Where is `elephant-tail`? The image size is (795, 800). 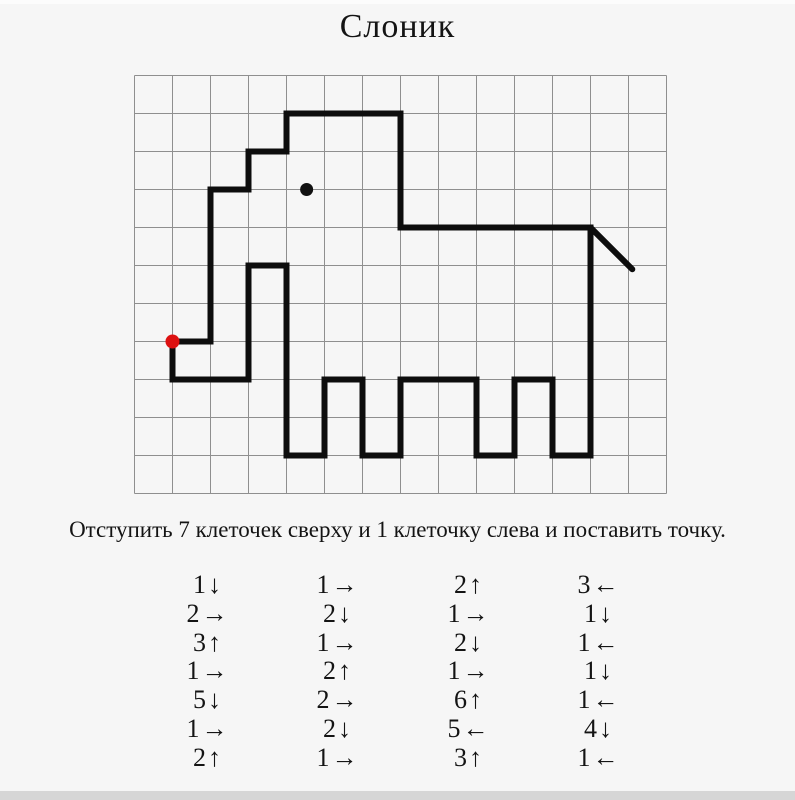 elephant-tail is located at coordinates (611, 248).